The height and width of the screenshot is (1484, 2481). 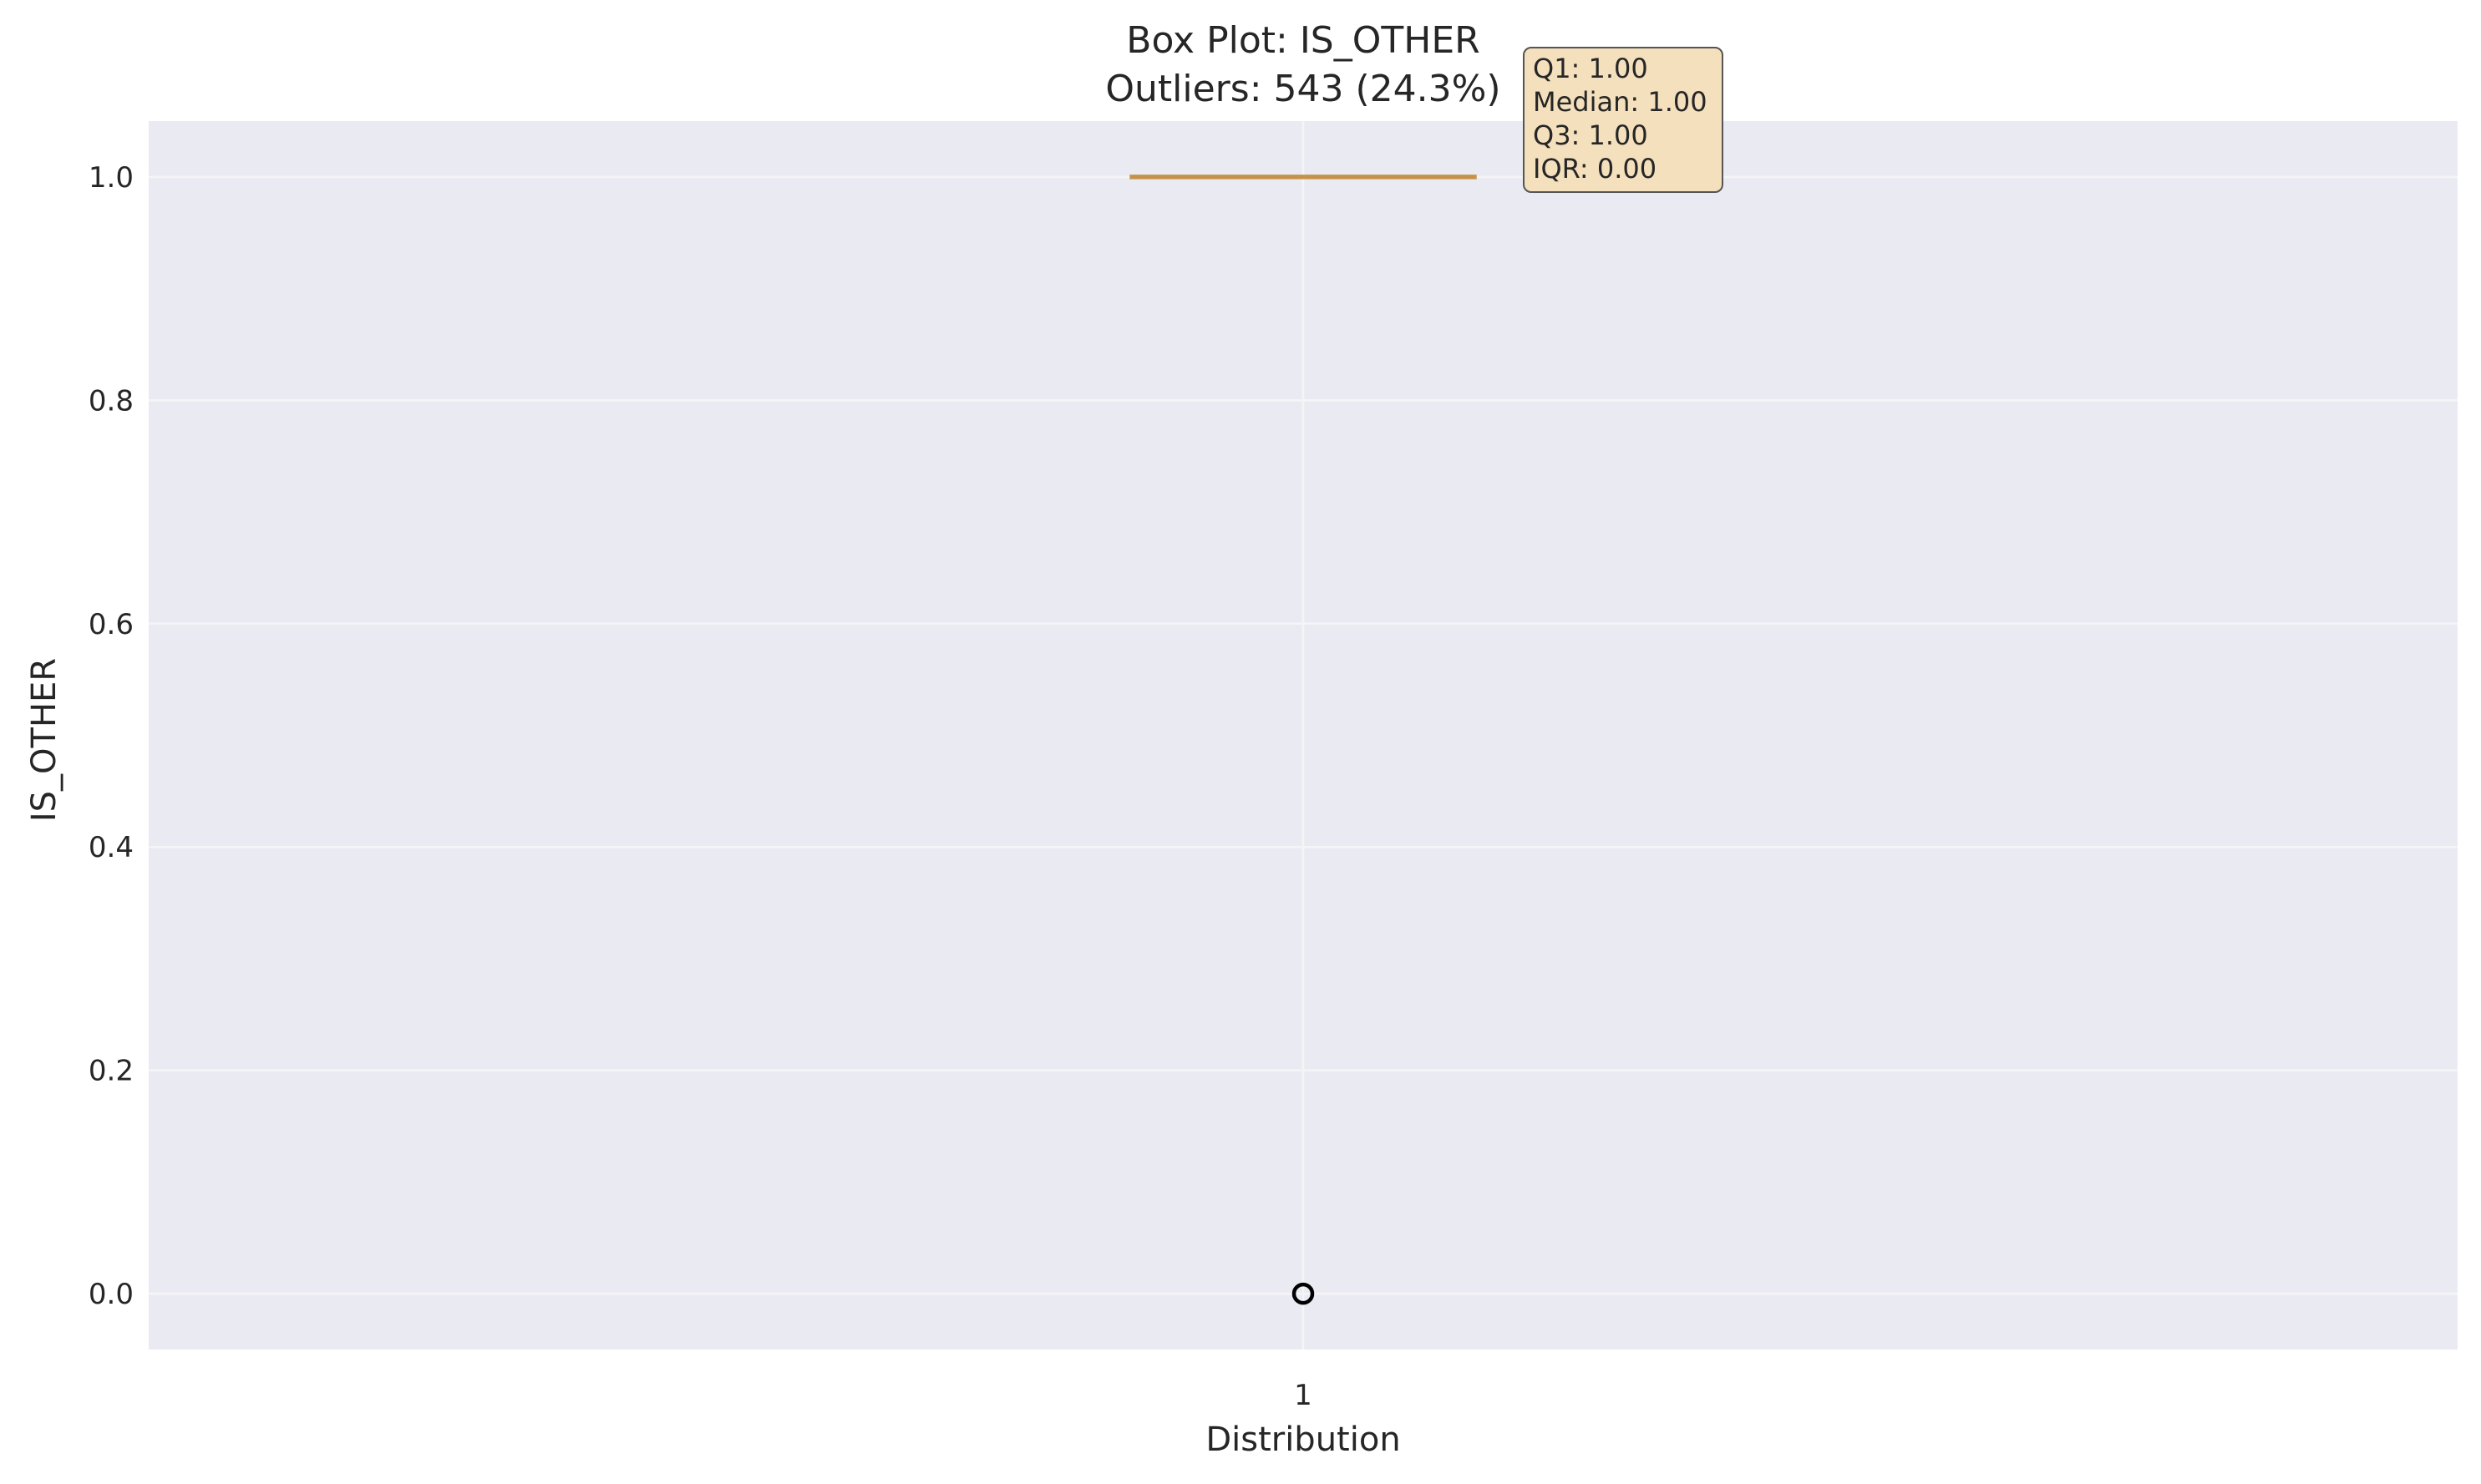 I want to click on chart-title: Box Plot: IS_OTHER, so click(x=1302, y=40).